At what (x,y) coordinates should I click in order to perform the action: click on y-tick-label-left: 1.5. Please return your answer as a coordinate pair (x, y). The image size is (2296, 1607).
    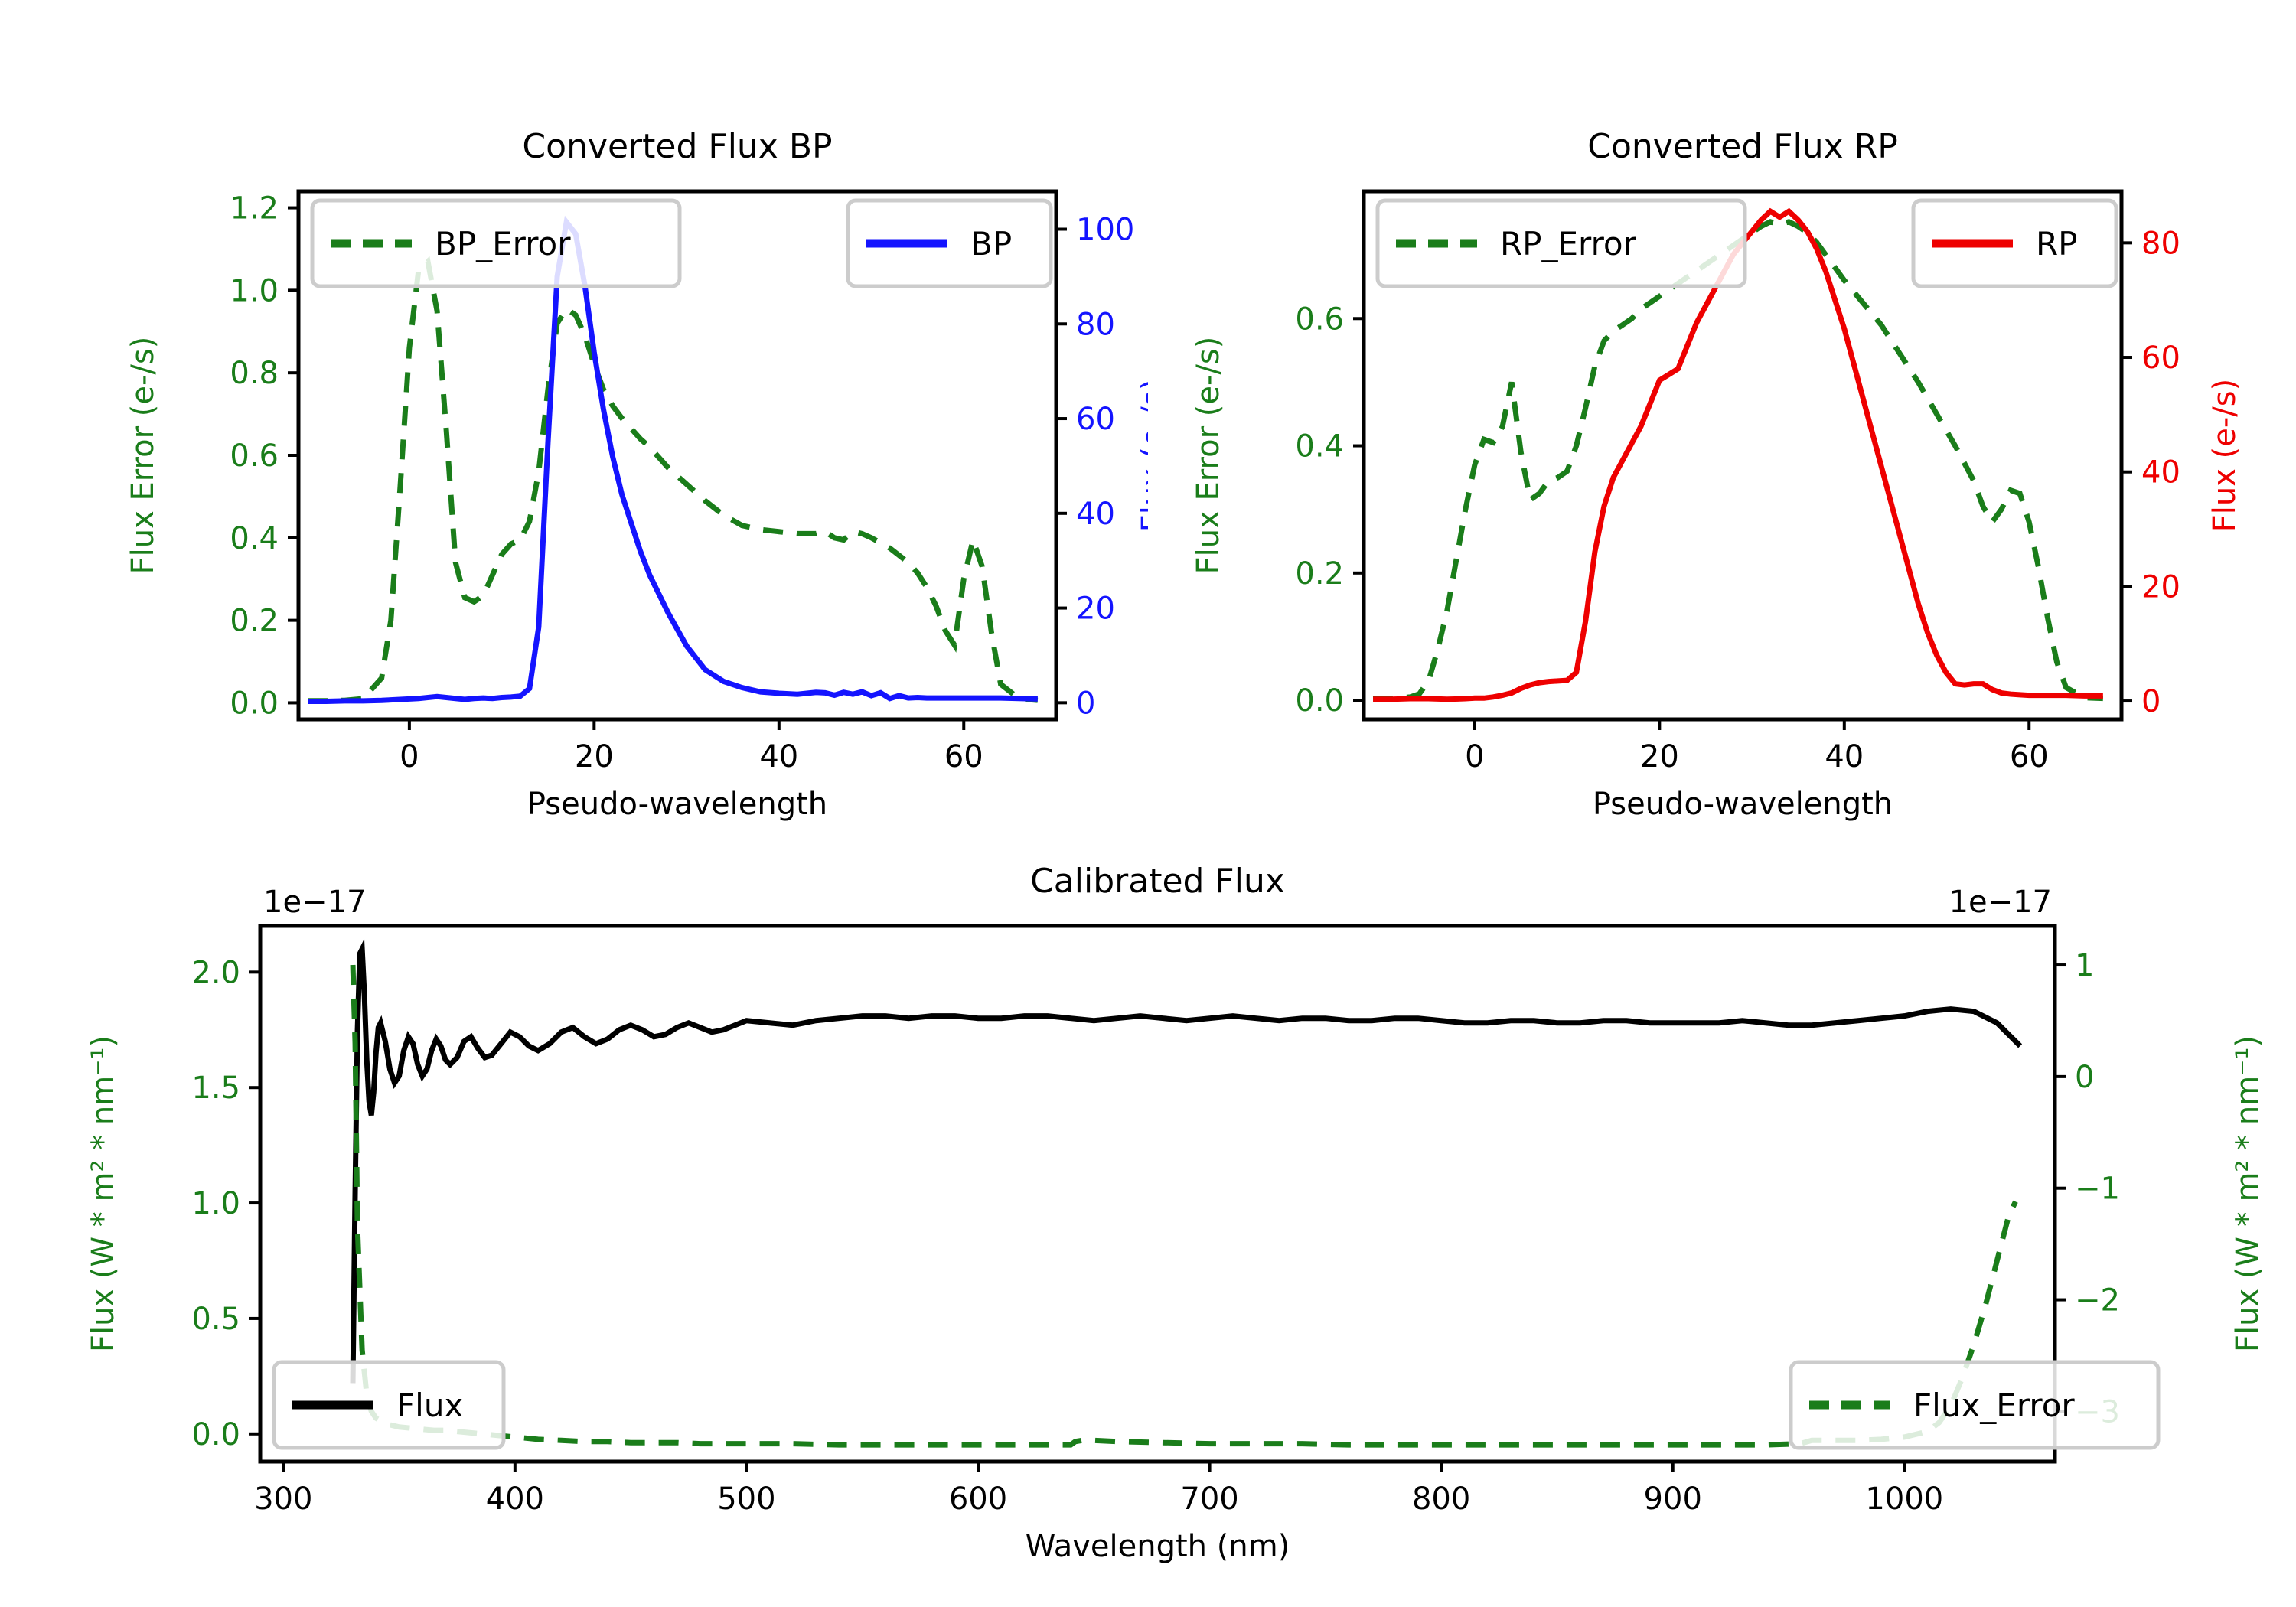
    Looking at the image, I should click on (215, 1088).